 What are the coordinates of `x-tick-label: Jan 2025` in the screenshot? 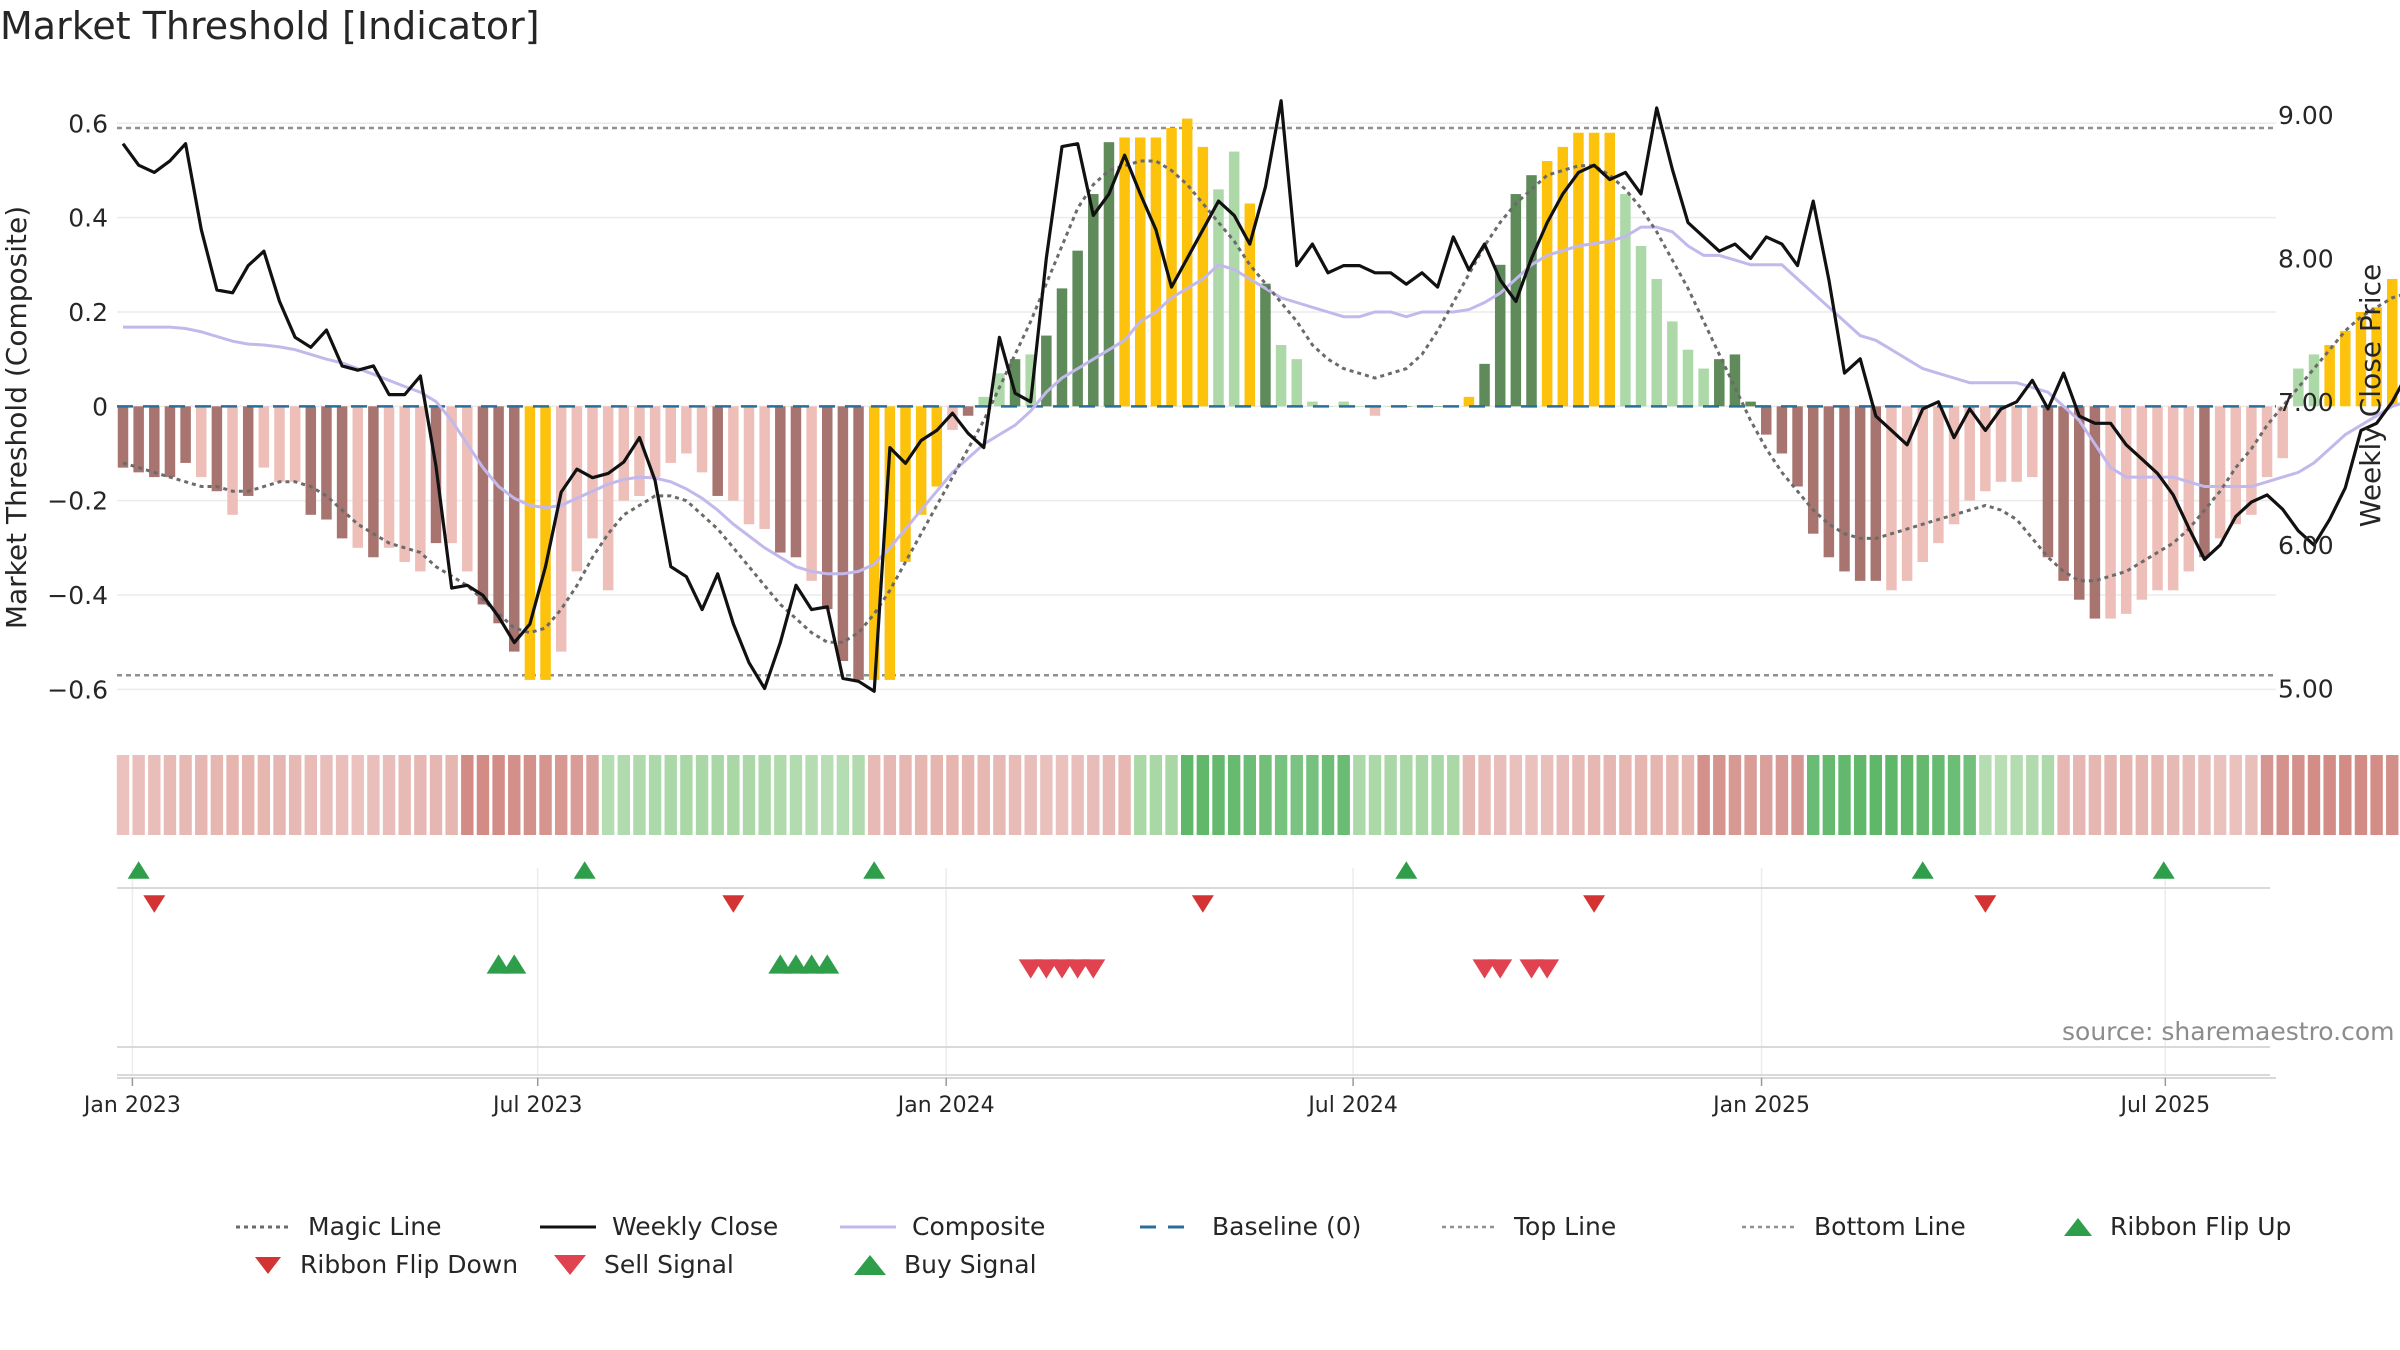 It's located at (1760, 1105).